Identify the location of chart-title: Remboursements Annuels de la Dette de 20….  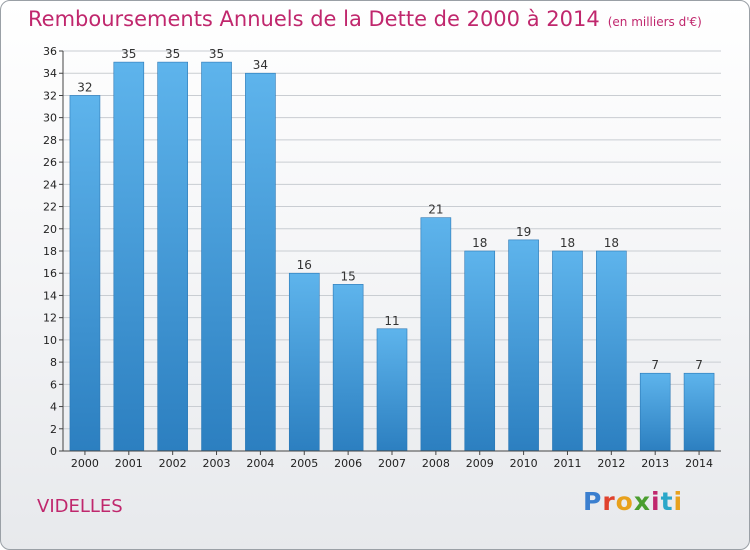
(365, 19).